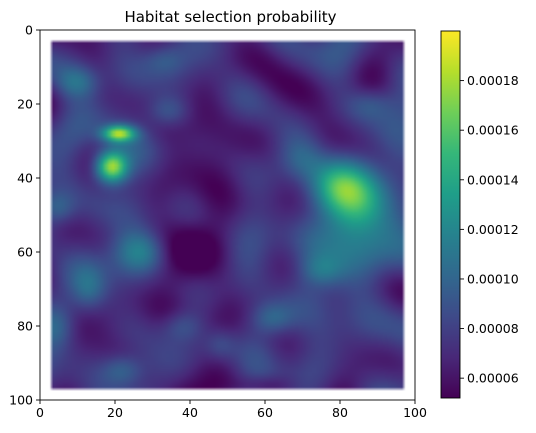  Describe the element at coordinates (493, 229) in the screenshot. I see `colorbar-tick-label: 0.00012` at that location.